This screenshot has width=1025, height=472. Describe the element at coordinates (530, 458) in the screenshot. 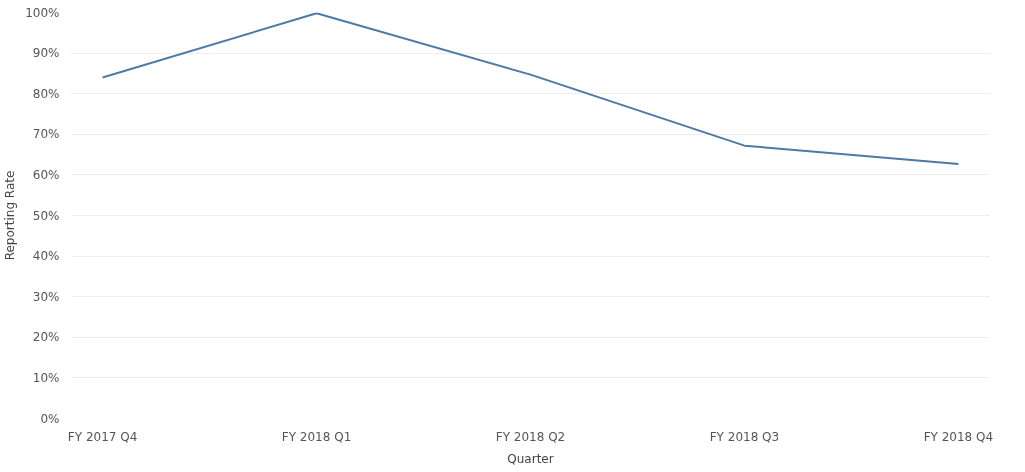

I see `x-axis-title: Quarter` at that location.